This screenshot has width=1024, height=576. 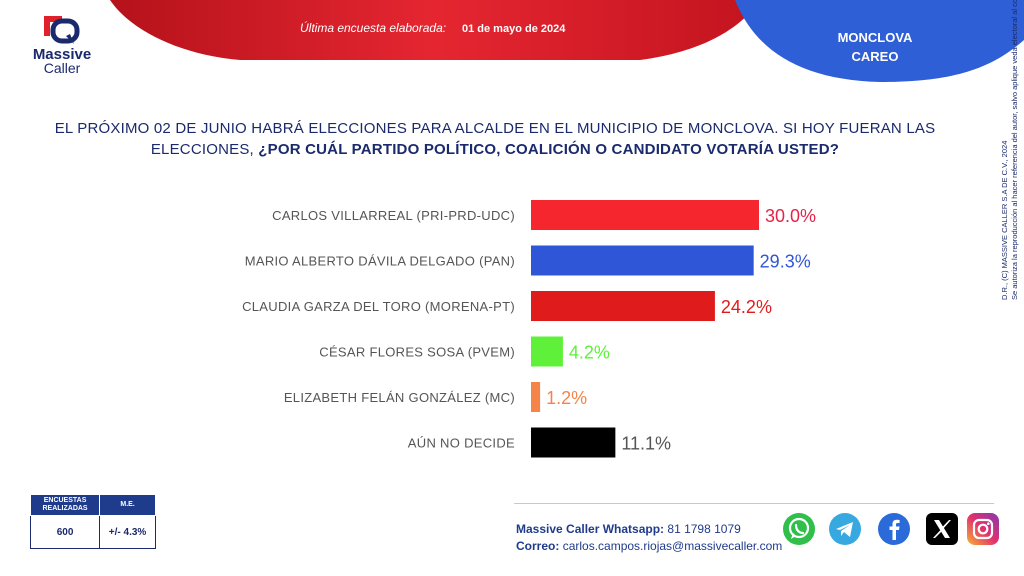 What do you see at coordinates (417, 352) in the screenshot?
I see `category-label: CÉSAR FLORES SOSA (PVEM)` at bounding box center [417, 352].